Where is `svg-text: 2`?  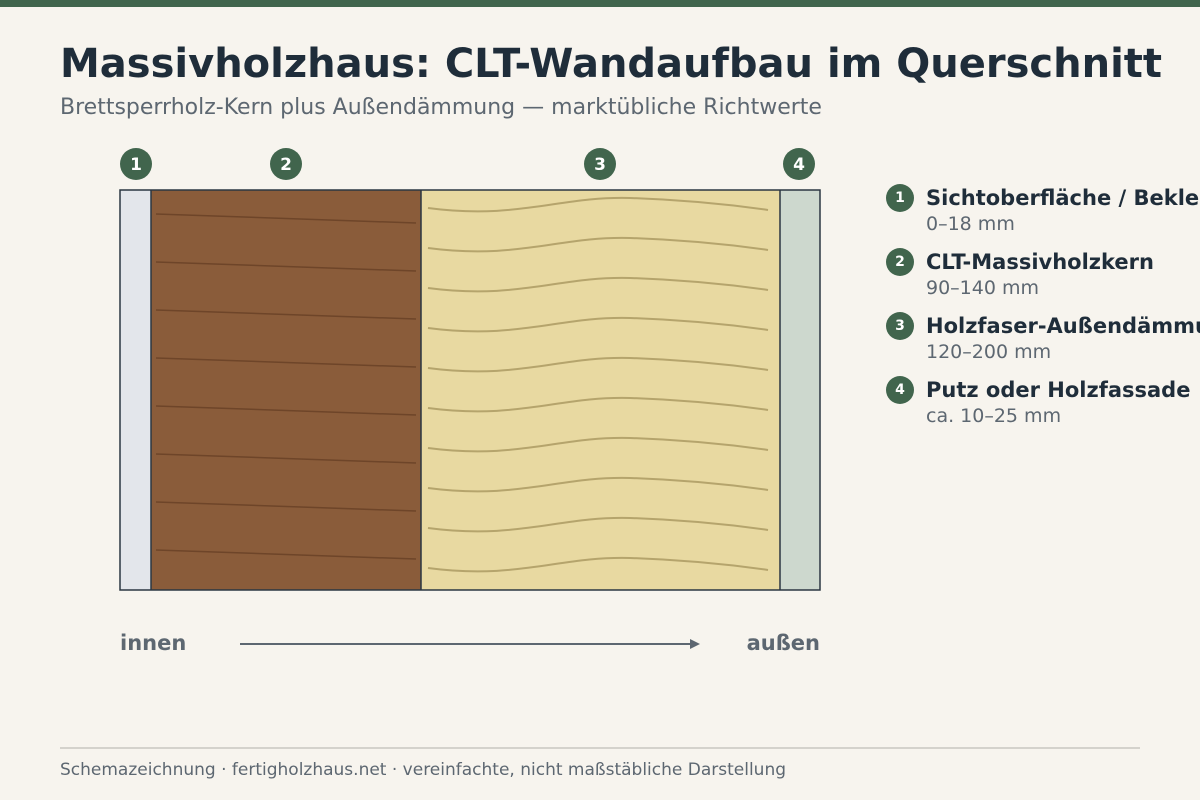
svg-text: 2 is located at coordinates (286, 165).